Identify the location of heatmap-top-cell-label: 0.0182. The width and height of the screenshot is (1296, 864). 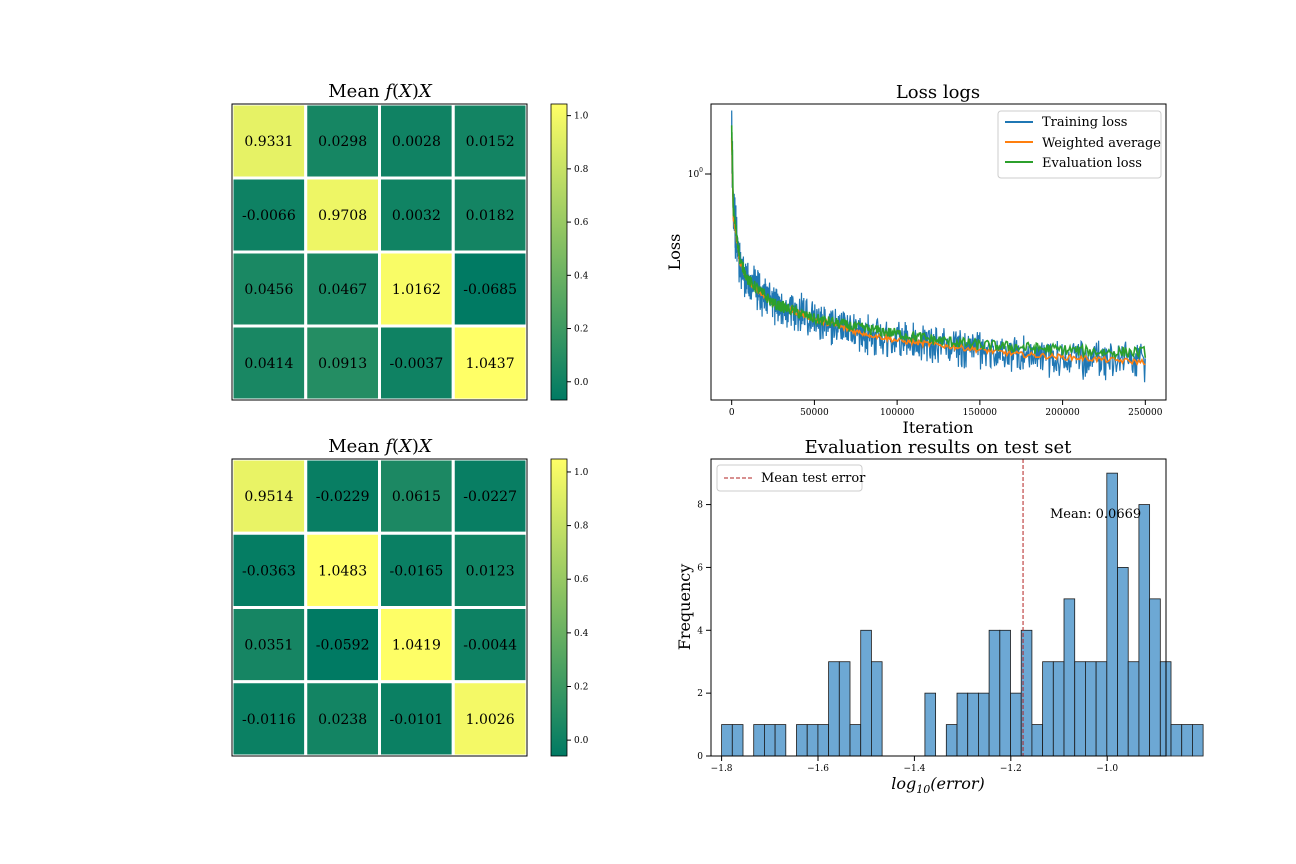
(490, 216).